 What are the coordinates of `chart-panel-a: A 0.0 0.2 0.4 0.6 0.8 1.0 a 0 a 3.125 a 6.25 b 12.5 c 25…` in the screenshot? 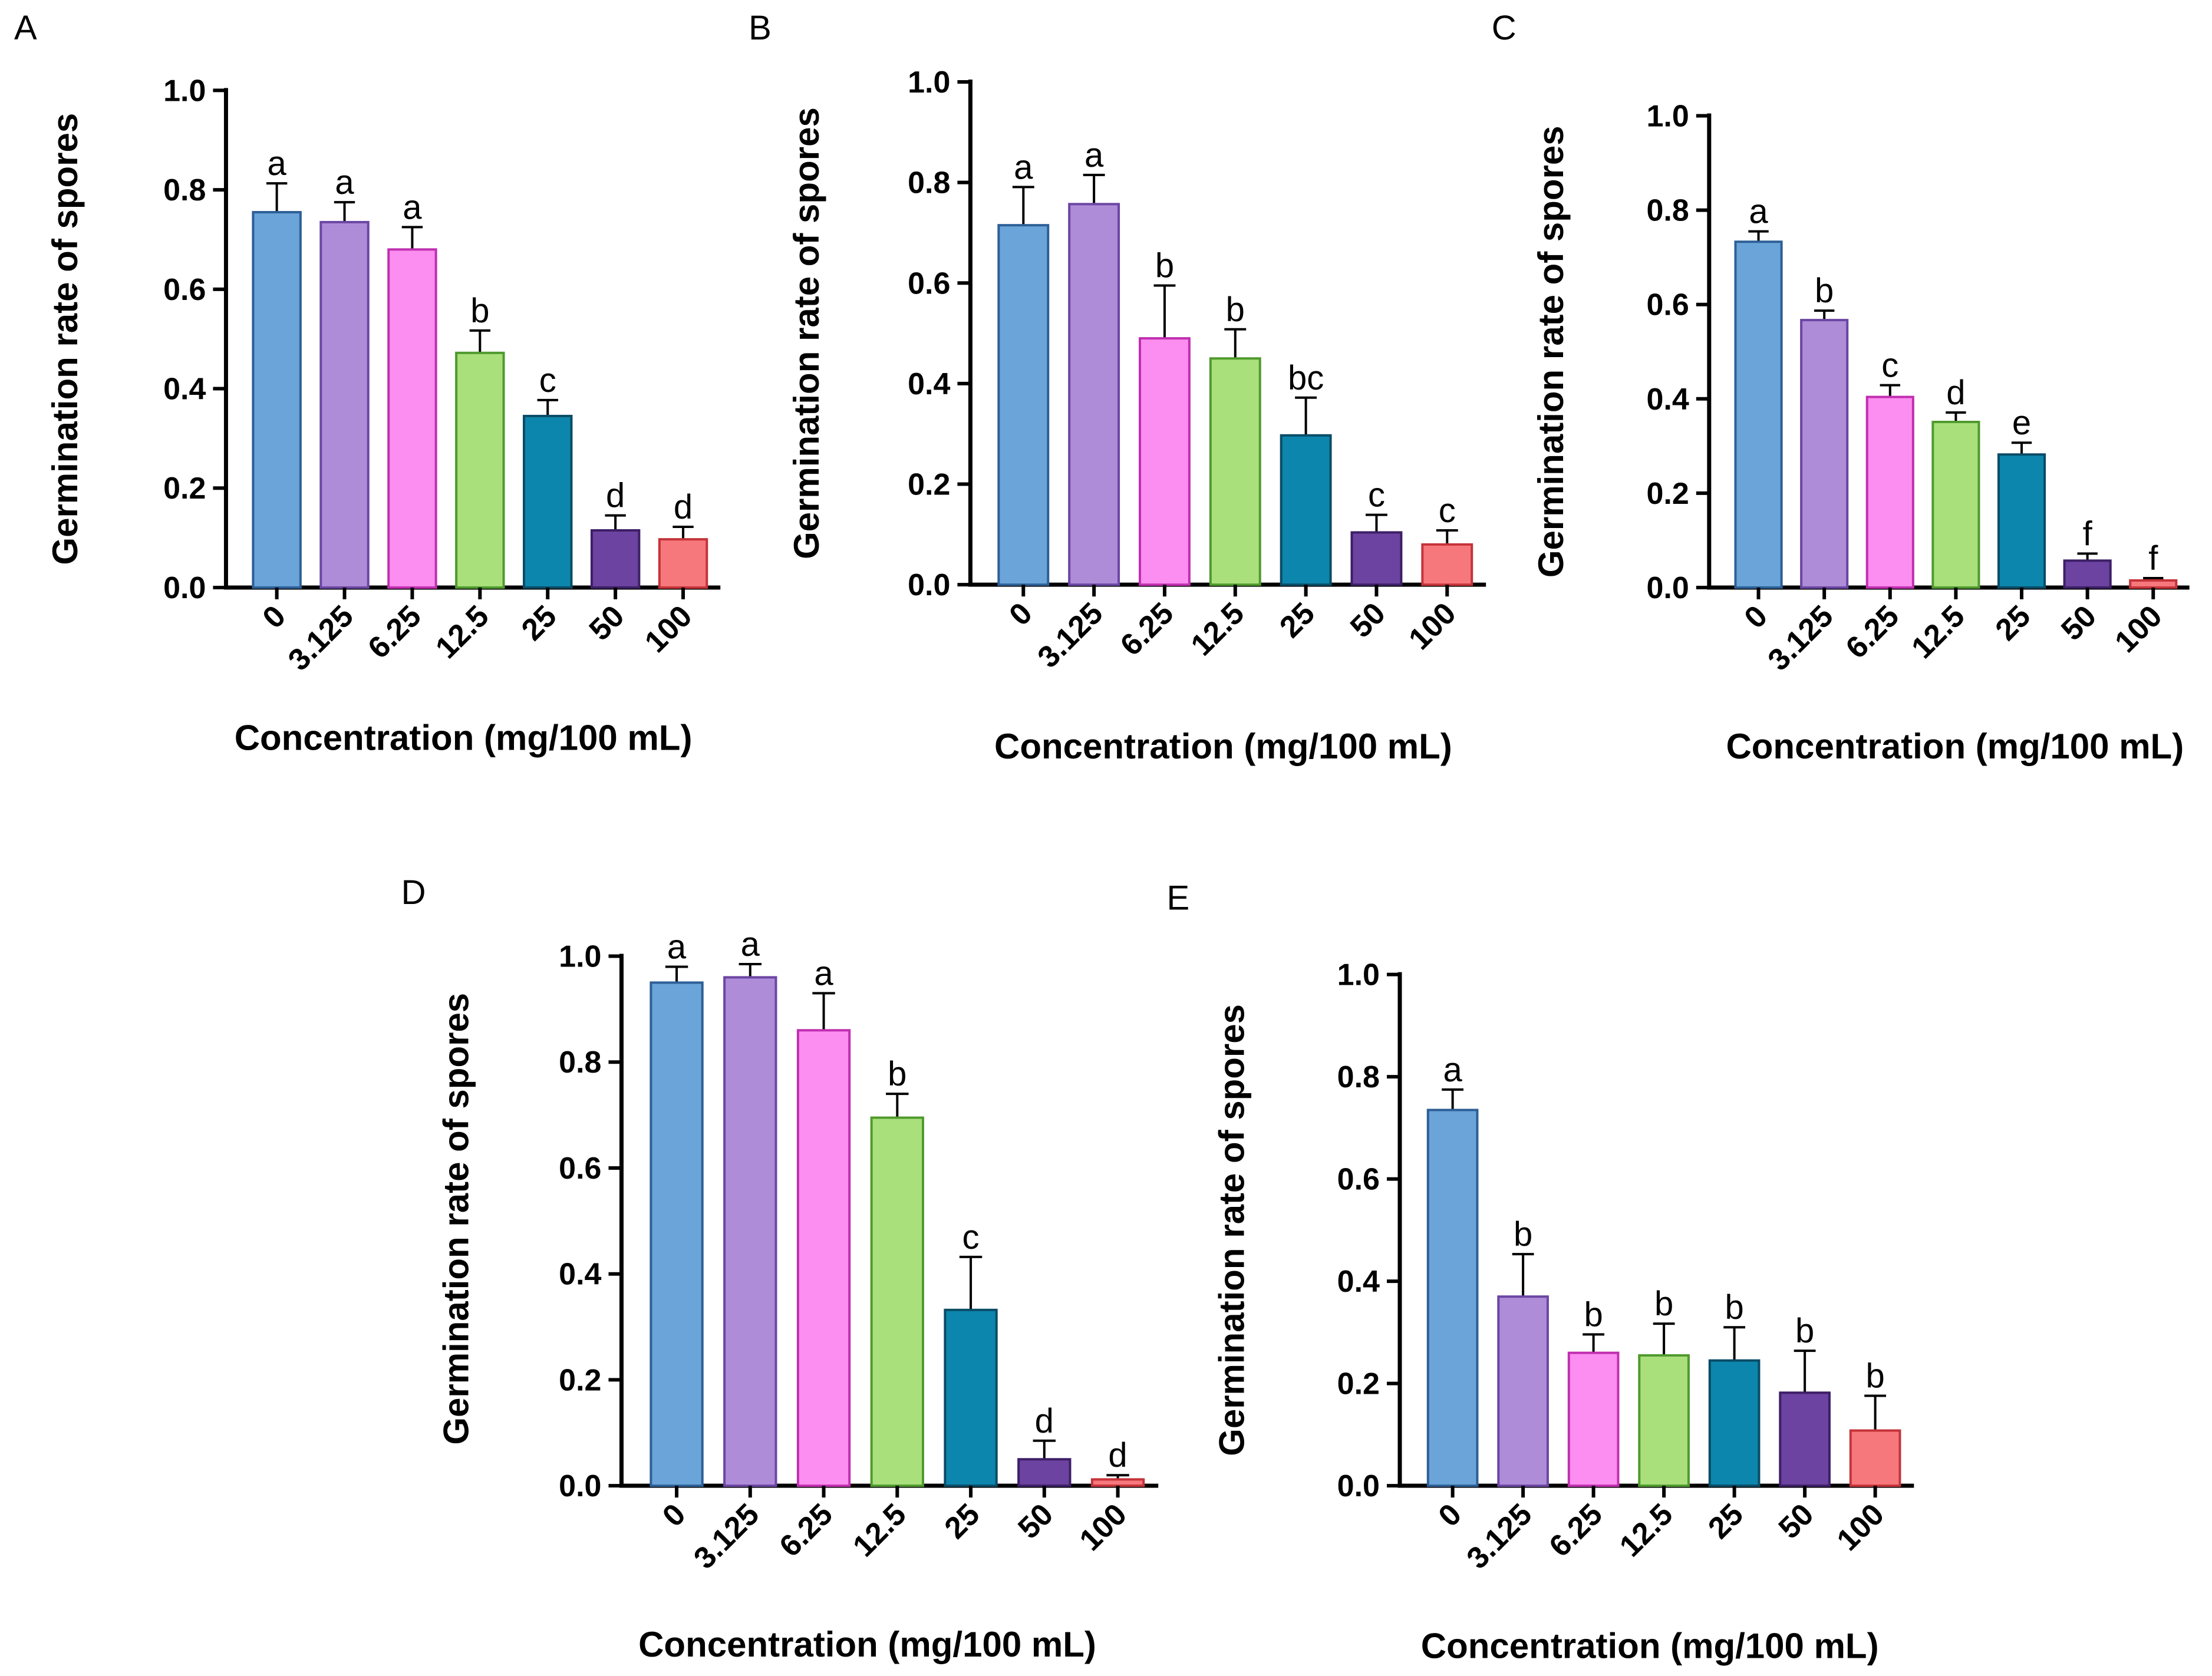 It's located at (367, 383).